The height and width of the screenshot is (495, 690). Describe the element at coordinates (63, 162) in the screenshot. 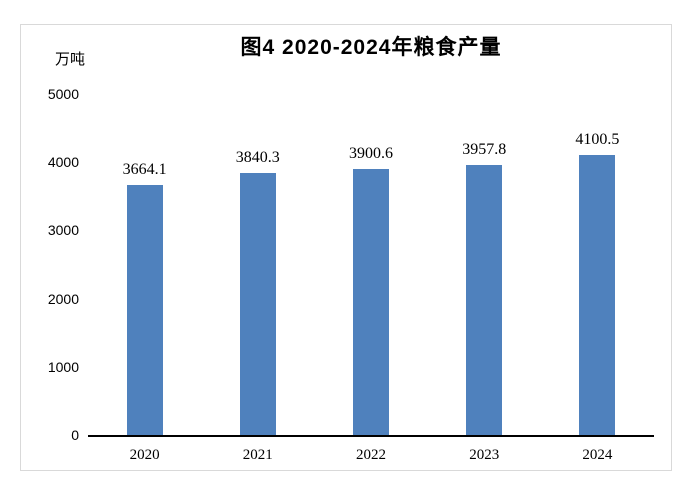

I see `y-tick-label: 4000` at that location.